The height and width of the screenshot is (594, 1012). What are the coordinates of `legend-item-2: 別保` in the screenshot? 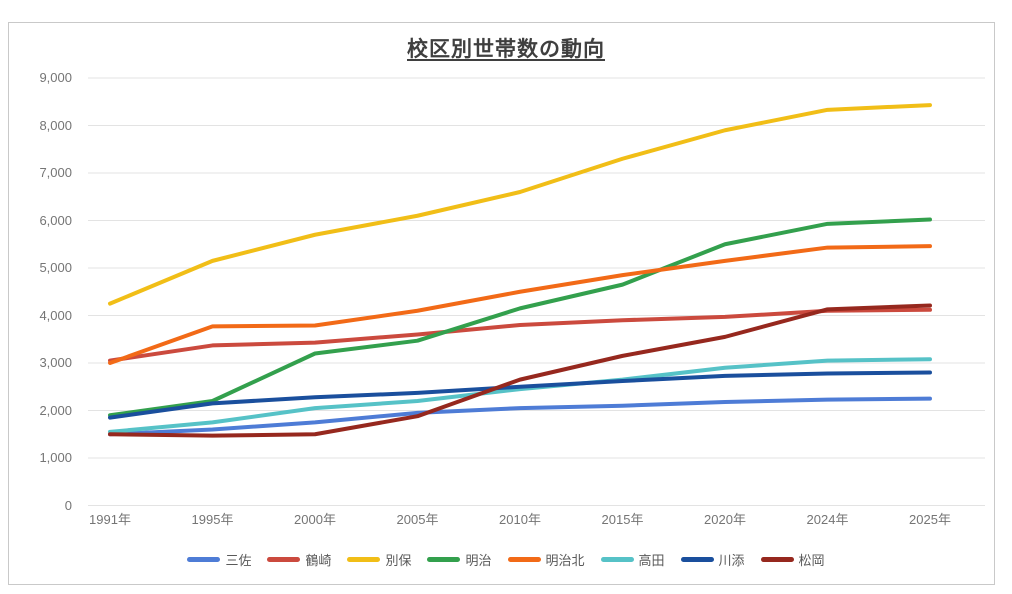 It's located at (379, 559).